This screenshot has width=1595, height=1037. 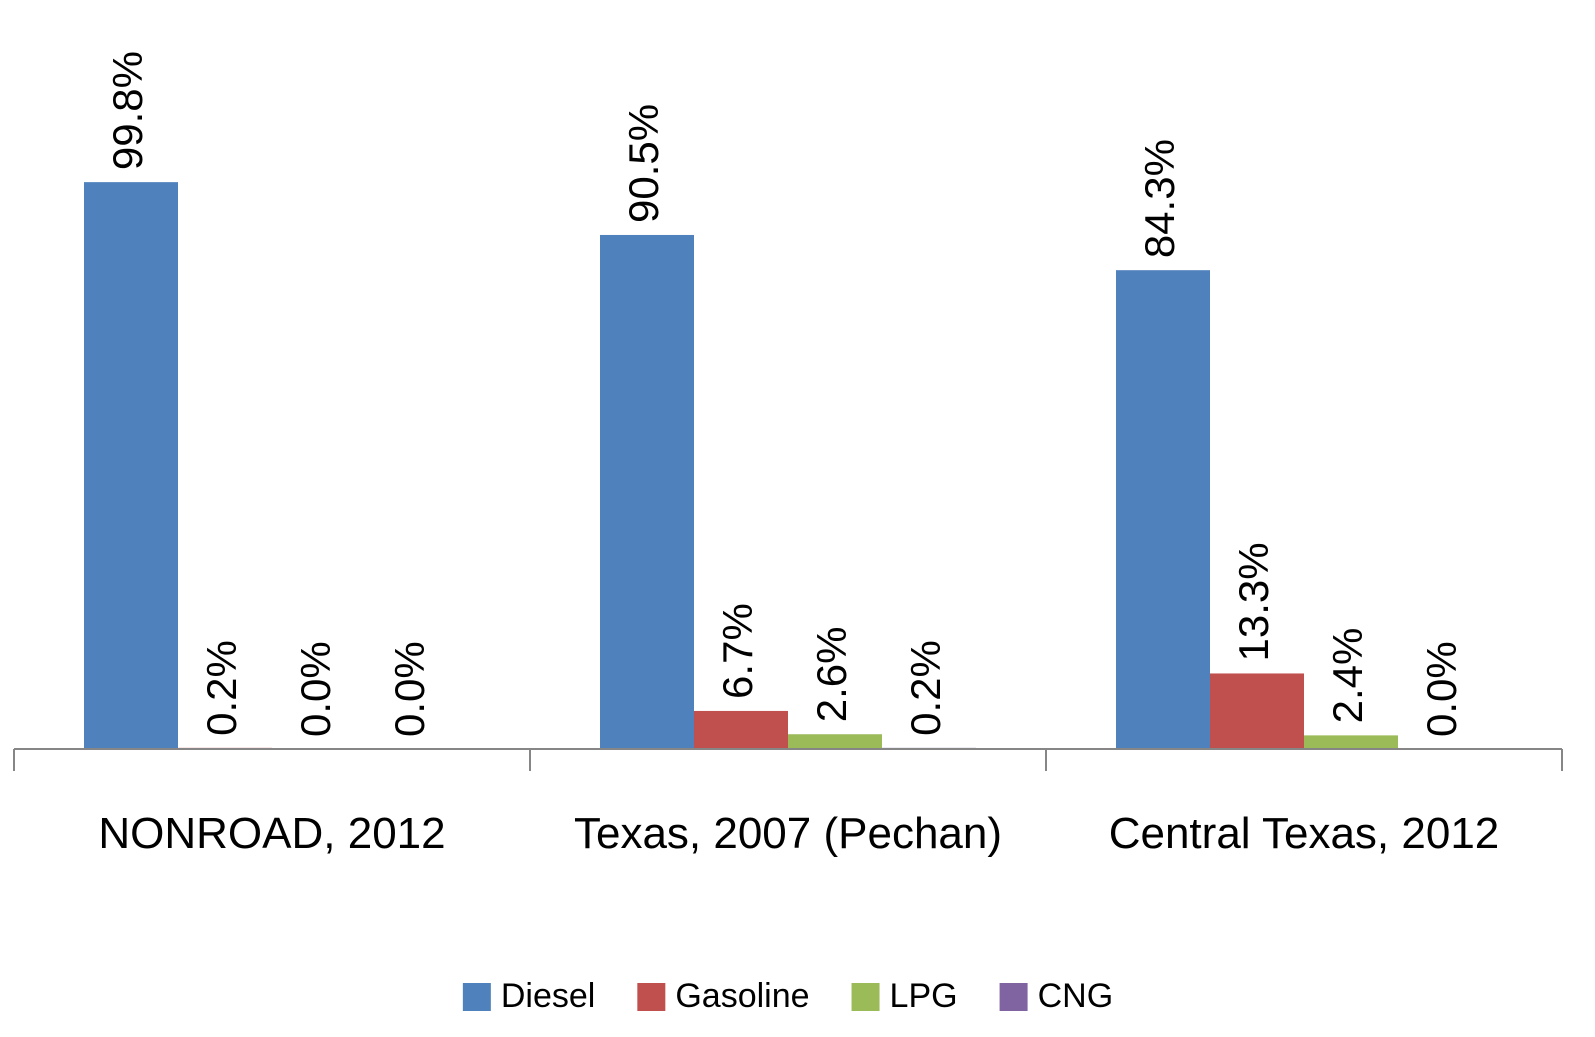 What do you see at coordinates (1347, 676) in the screenshot?
I see `value-label: 2.4%` at bounding box center [1347, 676].